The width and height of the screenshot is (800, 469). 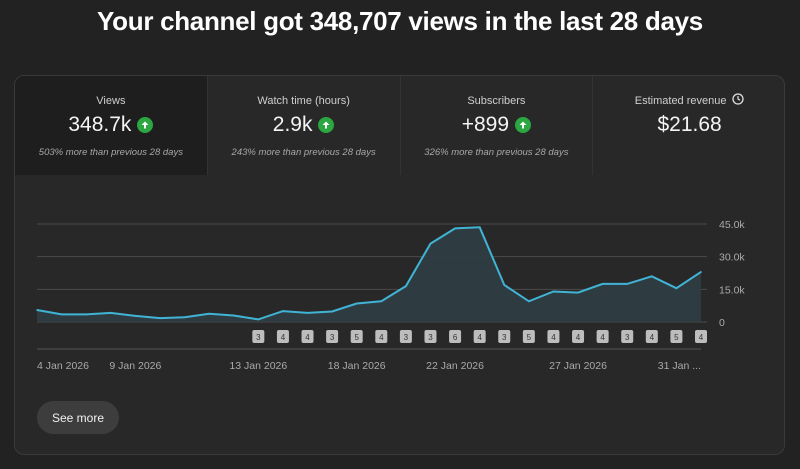 What do you see at coordinates (485, 124) in the screenshot?
I see `metric-value: +899` at bounding box center [485, 124].